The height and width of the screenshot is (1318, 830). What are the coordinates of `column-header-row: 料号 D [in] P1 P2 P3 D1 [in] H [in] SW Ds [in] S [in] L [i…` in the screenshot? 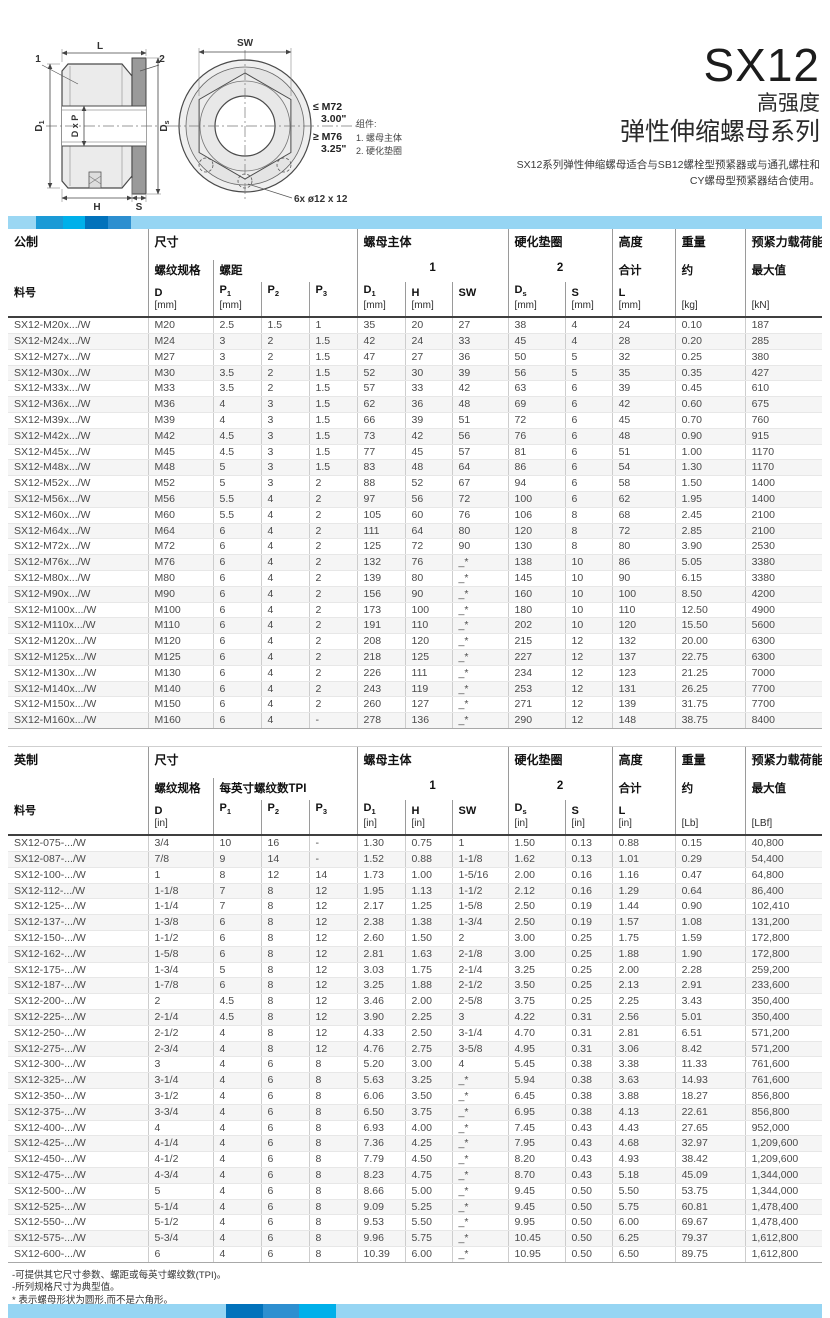 It's located at (415, 818).